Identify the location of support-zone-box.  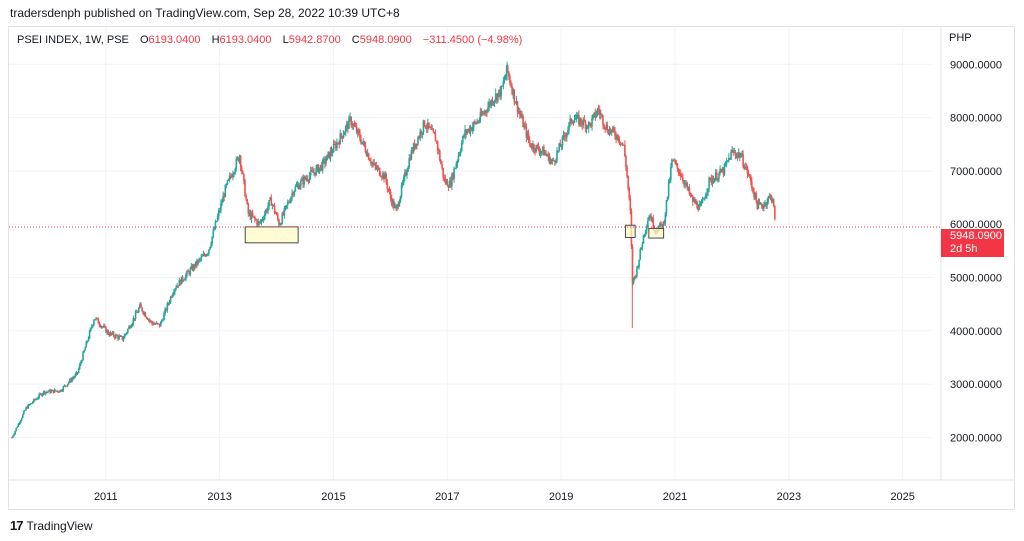
(271, 235).